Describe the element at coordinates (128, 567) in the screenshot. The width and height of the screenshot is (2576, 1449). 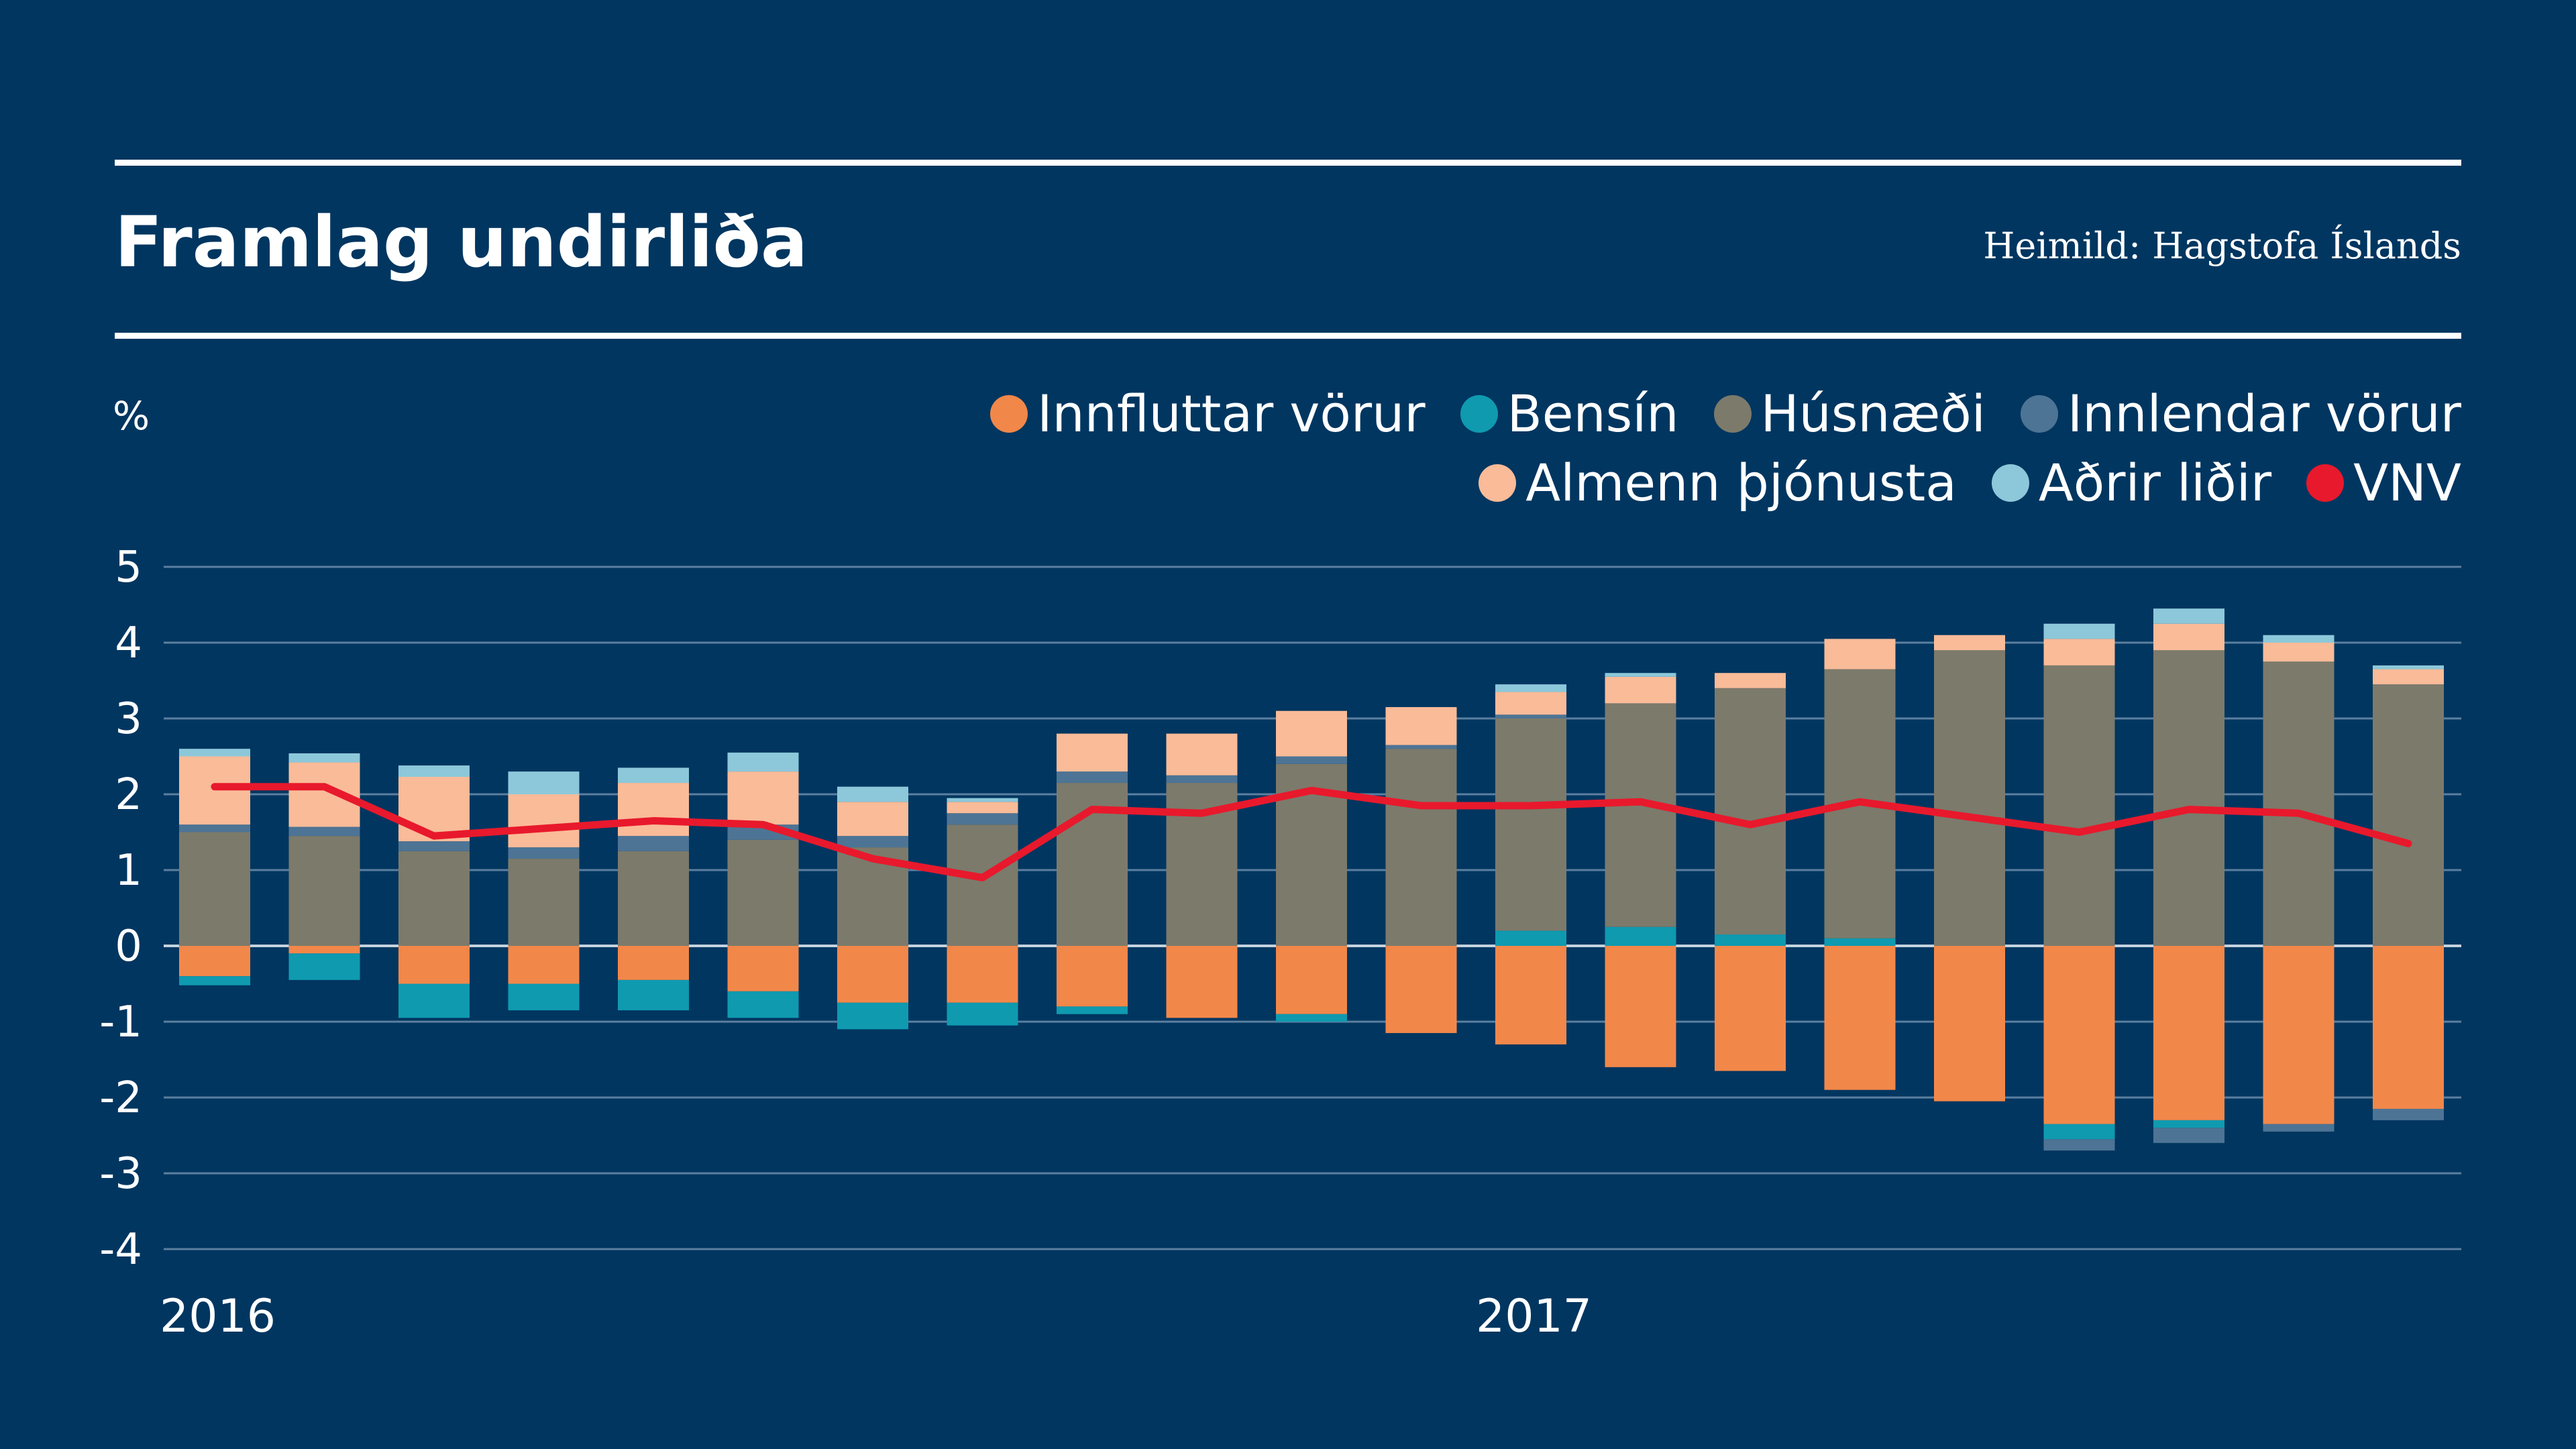
I see `y-tick-label: 5` at that location.